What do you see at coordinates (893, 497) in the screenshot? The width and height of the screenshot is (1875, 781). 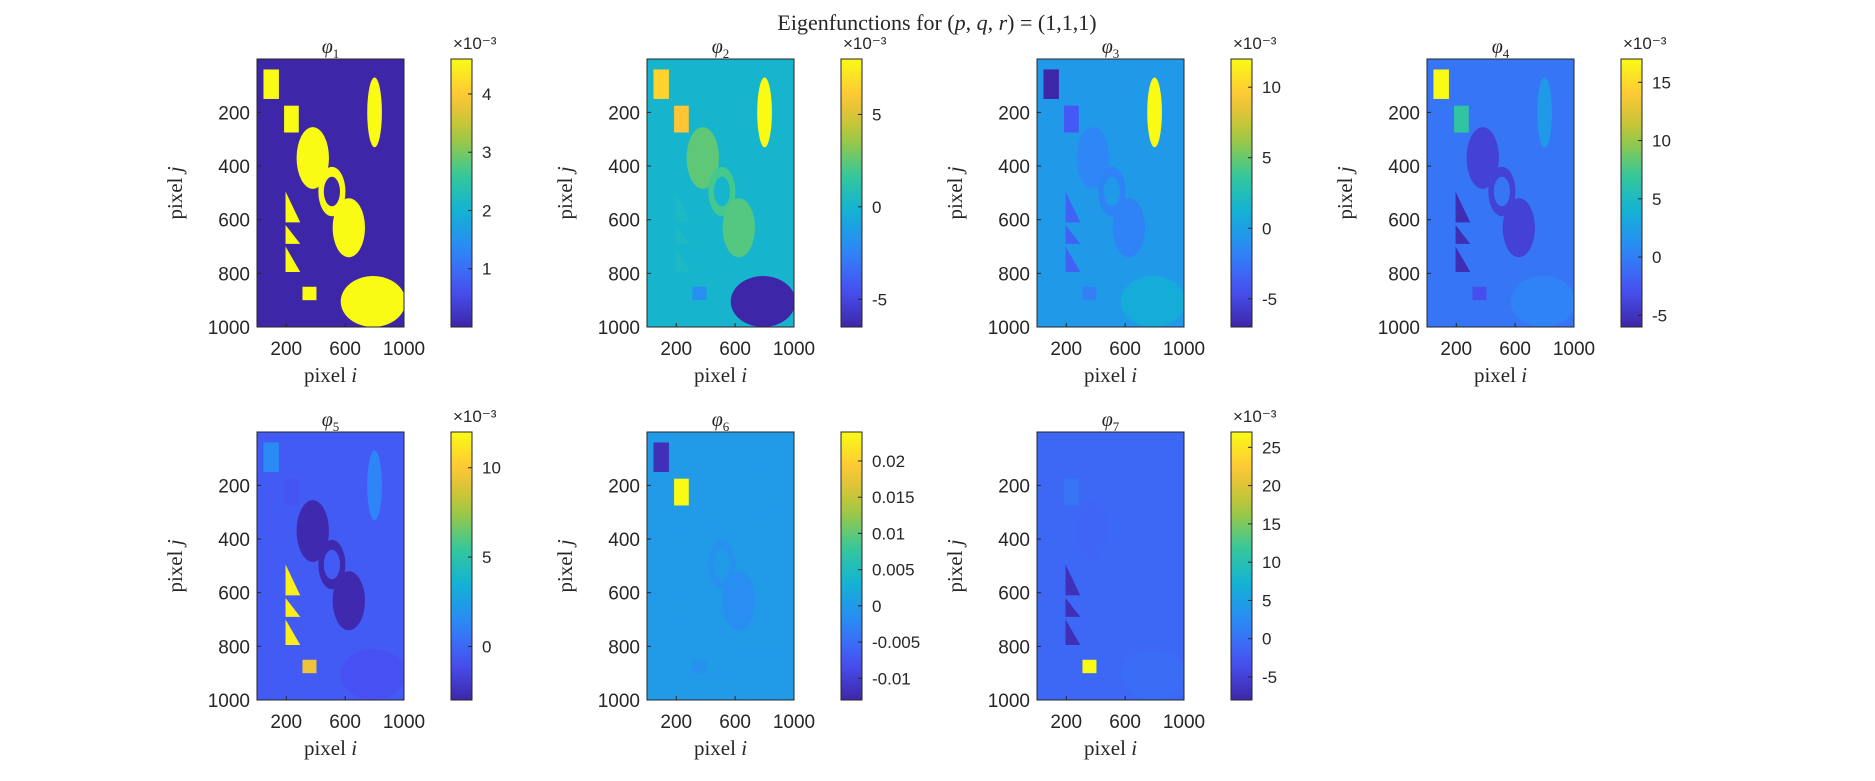 I see `colorbar-tick-label: 0.015` at bounding box center [893, 497].